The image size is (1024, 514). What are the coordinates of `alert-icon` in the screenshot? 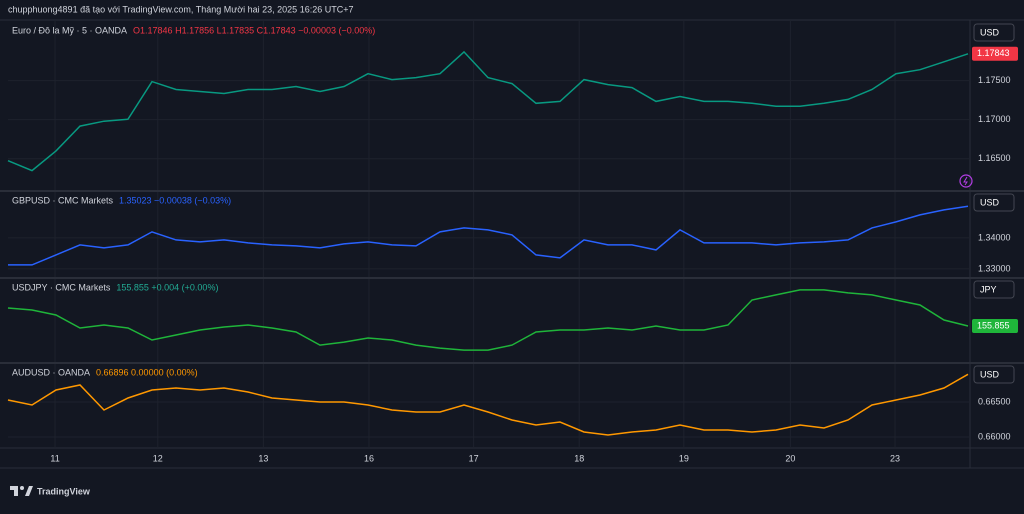 It's located at (966, 181).